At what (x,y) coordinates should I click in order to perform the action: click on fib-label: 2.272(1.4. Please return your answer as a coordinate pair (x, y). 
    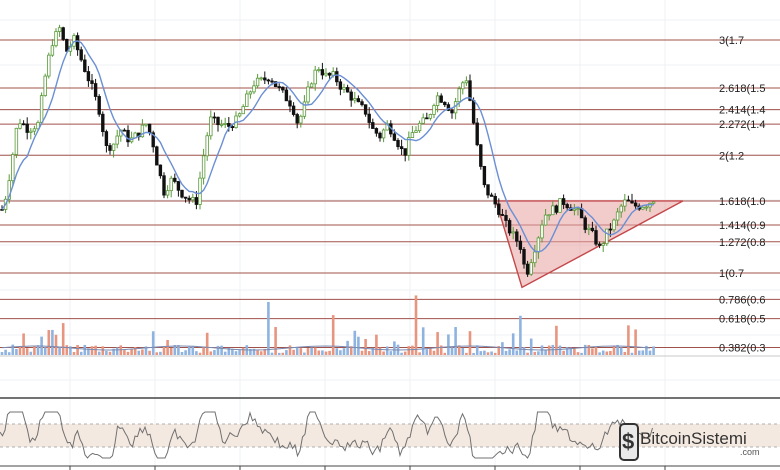
    Looking at the image, I should click on (742, 125).